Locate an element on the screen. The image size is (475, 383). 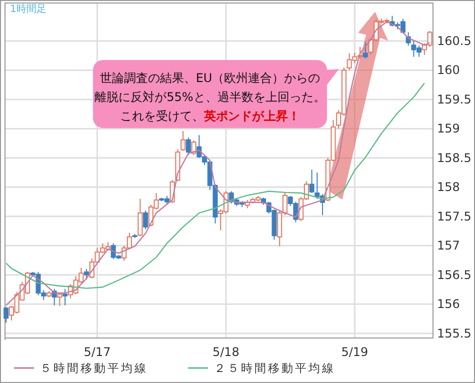
chart-title: 1時間足 is located at coordinates (28, 9).